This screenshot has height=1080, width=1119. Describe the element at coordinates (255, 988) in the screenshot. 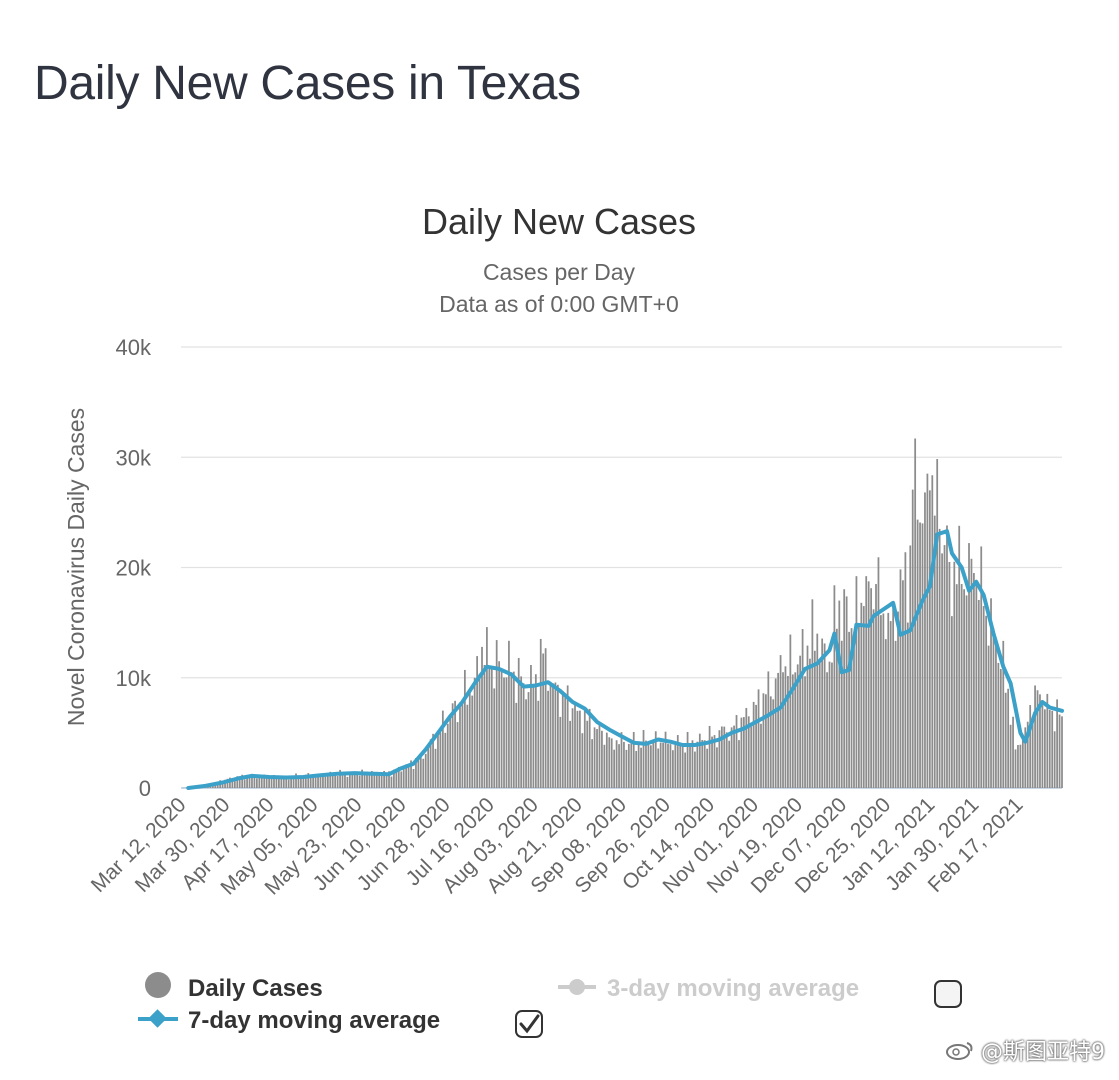

I see `legend-daily-cases-label: Daily Cases` at that location.